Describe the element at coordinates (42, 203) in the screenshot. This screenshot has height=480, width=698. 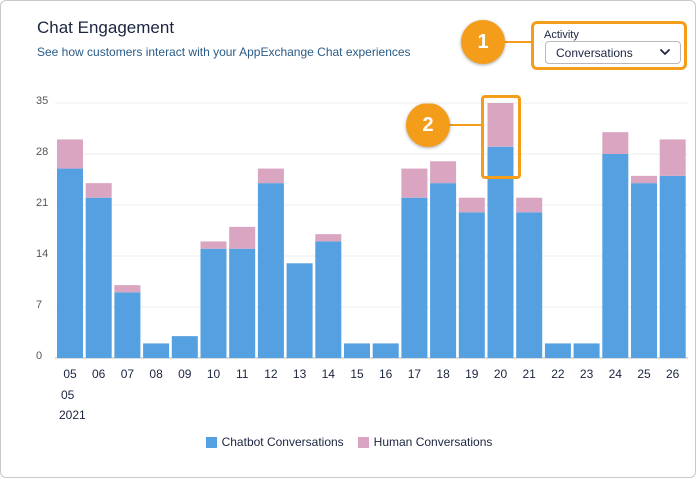
I see `y-tick-label: 21` at that location.